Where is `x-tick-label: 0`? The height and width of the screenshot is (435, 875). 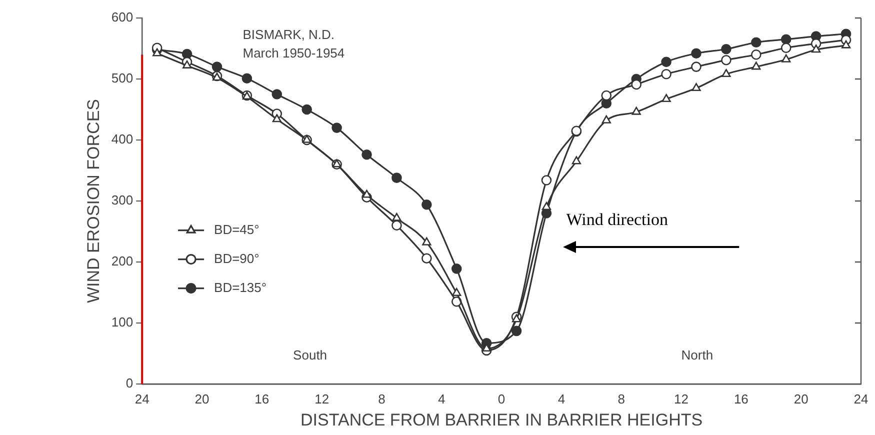 x-tick-label: 0 is located at coordinates (502, 398).